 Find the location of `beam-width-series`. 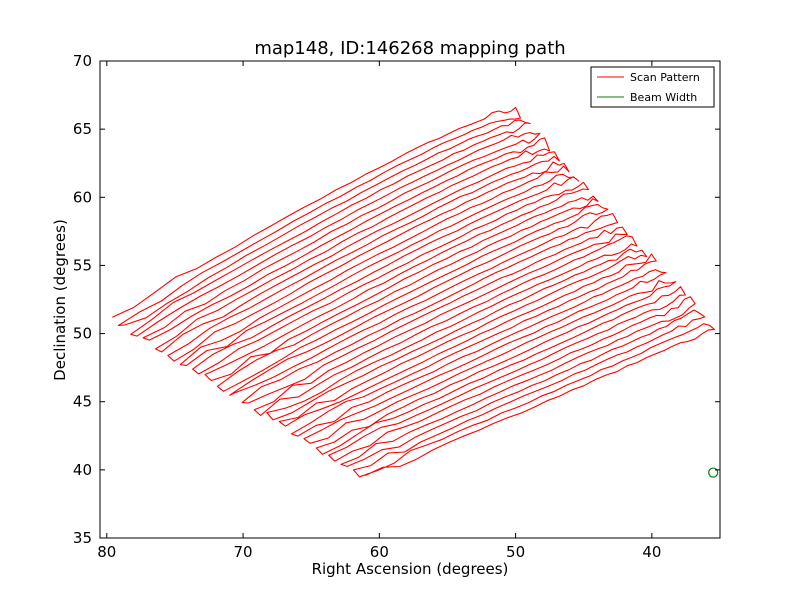

beam-width-series is located at coordinates (713, 472).